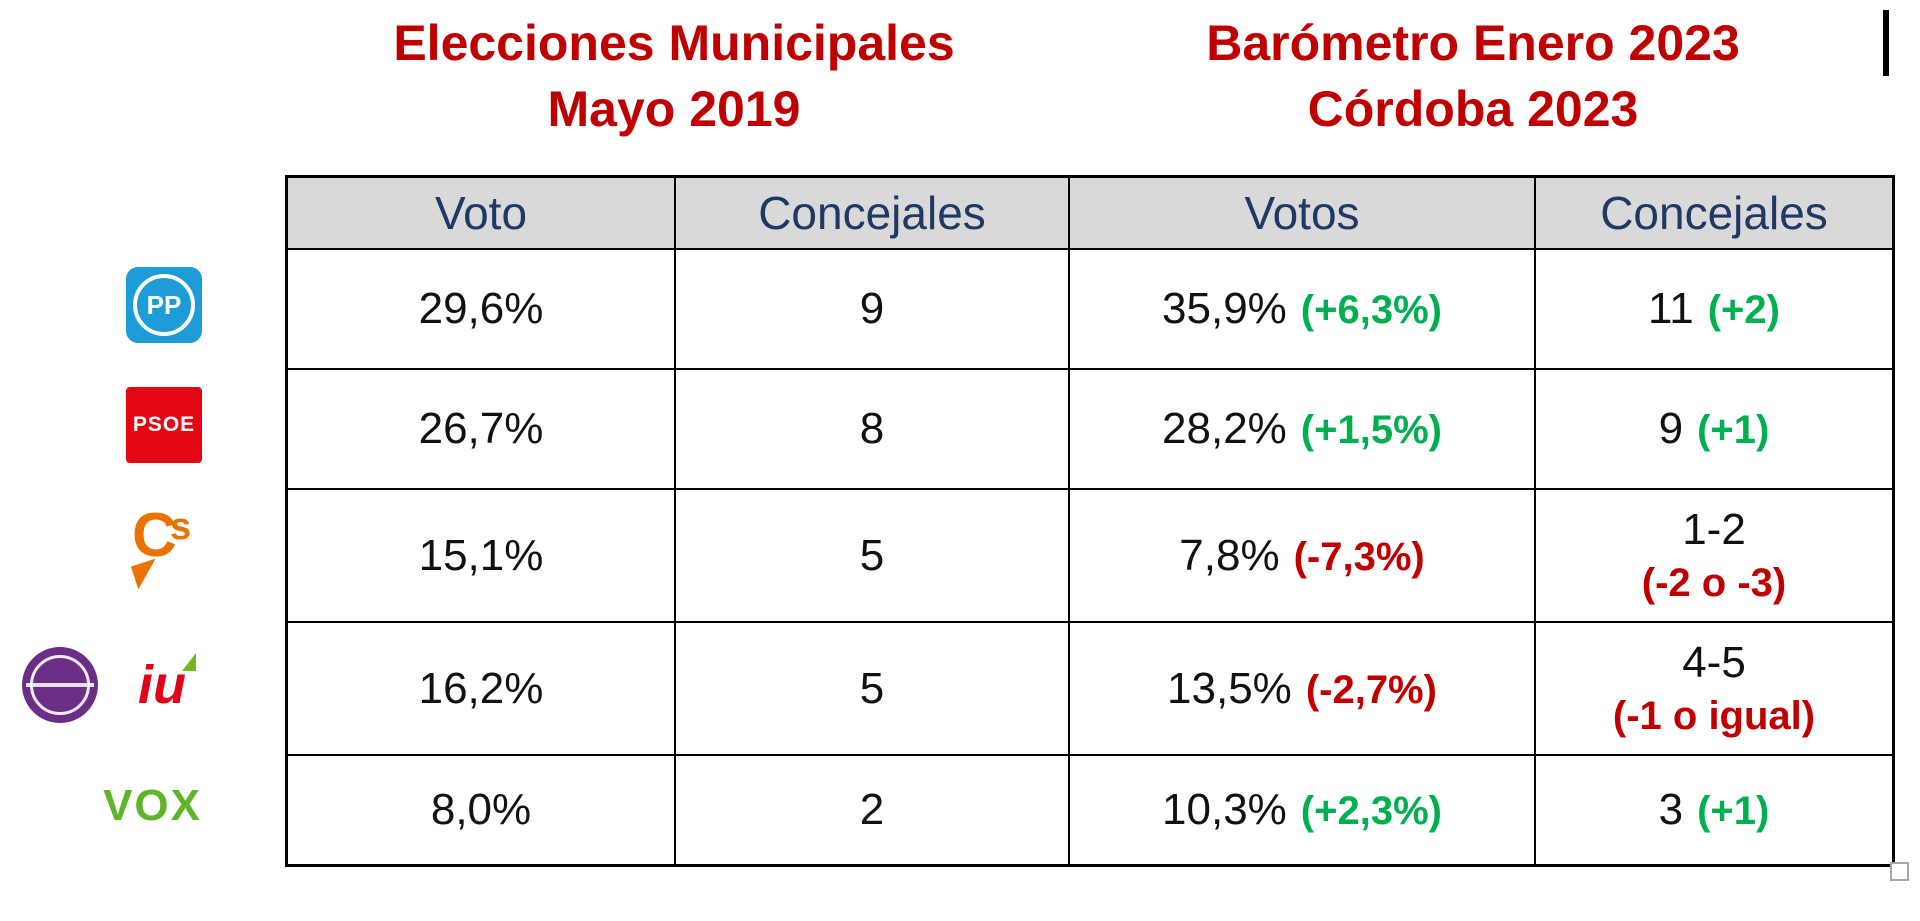  I want to click on votos-2023-cell: 28,2% (+1,5%), so click(1302, 429).